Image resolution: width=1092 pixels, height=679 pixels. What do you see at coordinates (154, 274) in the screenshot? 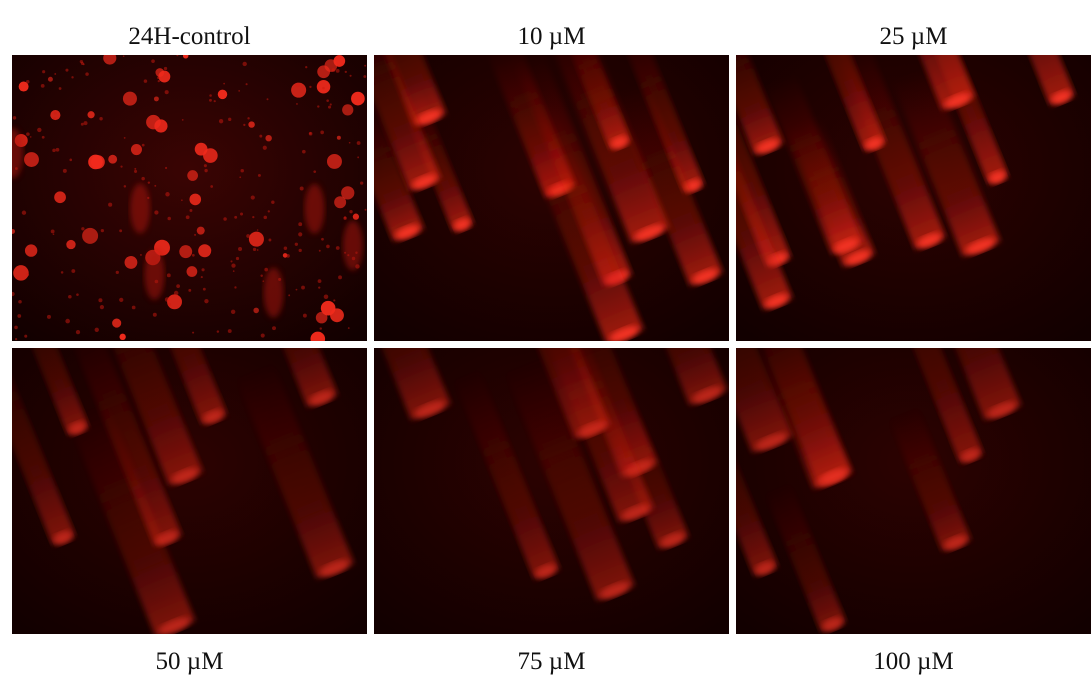
I see `blob` at bounding box center [154, 274].